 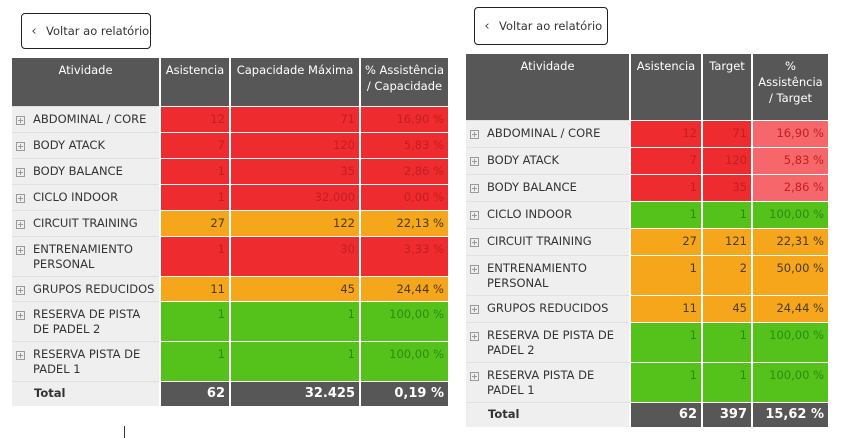 I want to click on pct-cell: 16,90 %, so click(x=790, y=133).